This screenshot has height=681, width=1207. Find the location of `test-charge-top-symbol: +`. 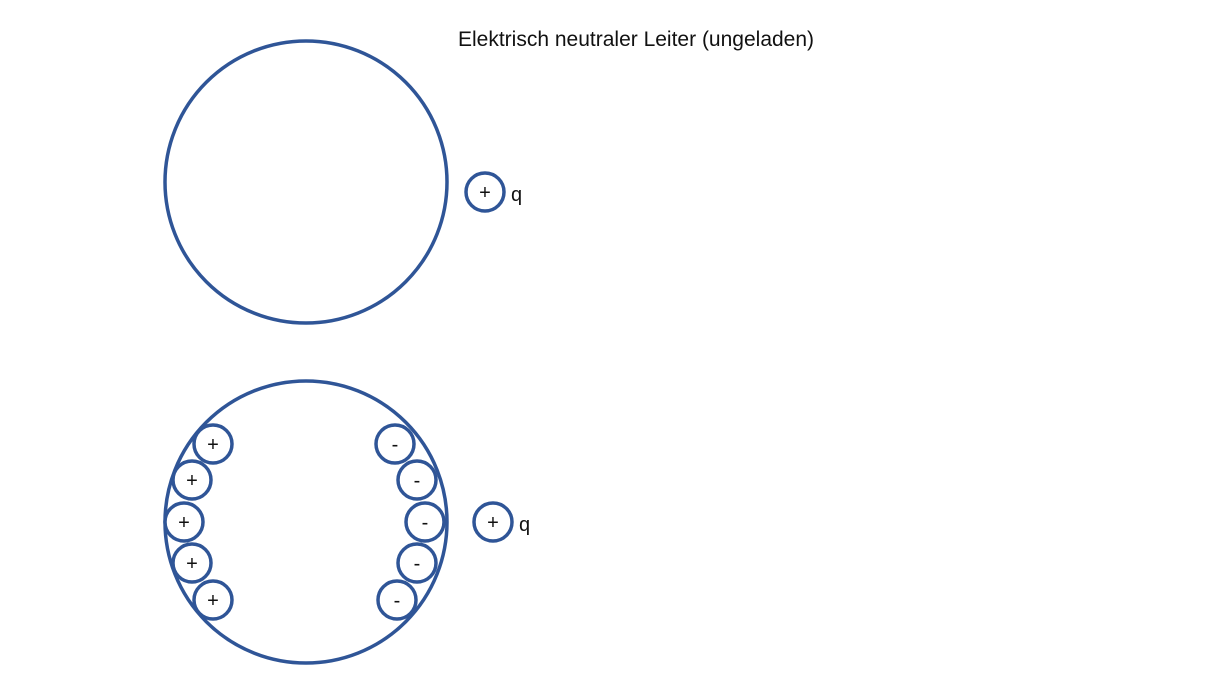

test-charge-top-symbol: + is located at coordinates (485, 193).